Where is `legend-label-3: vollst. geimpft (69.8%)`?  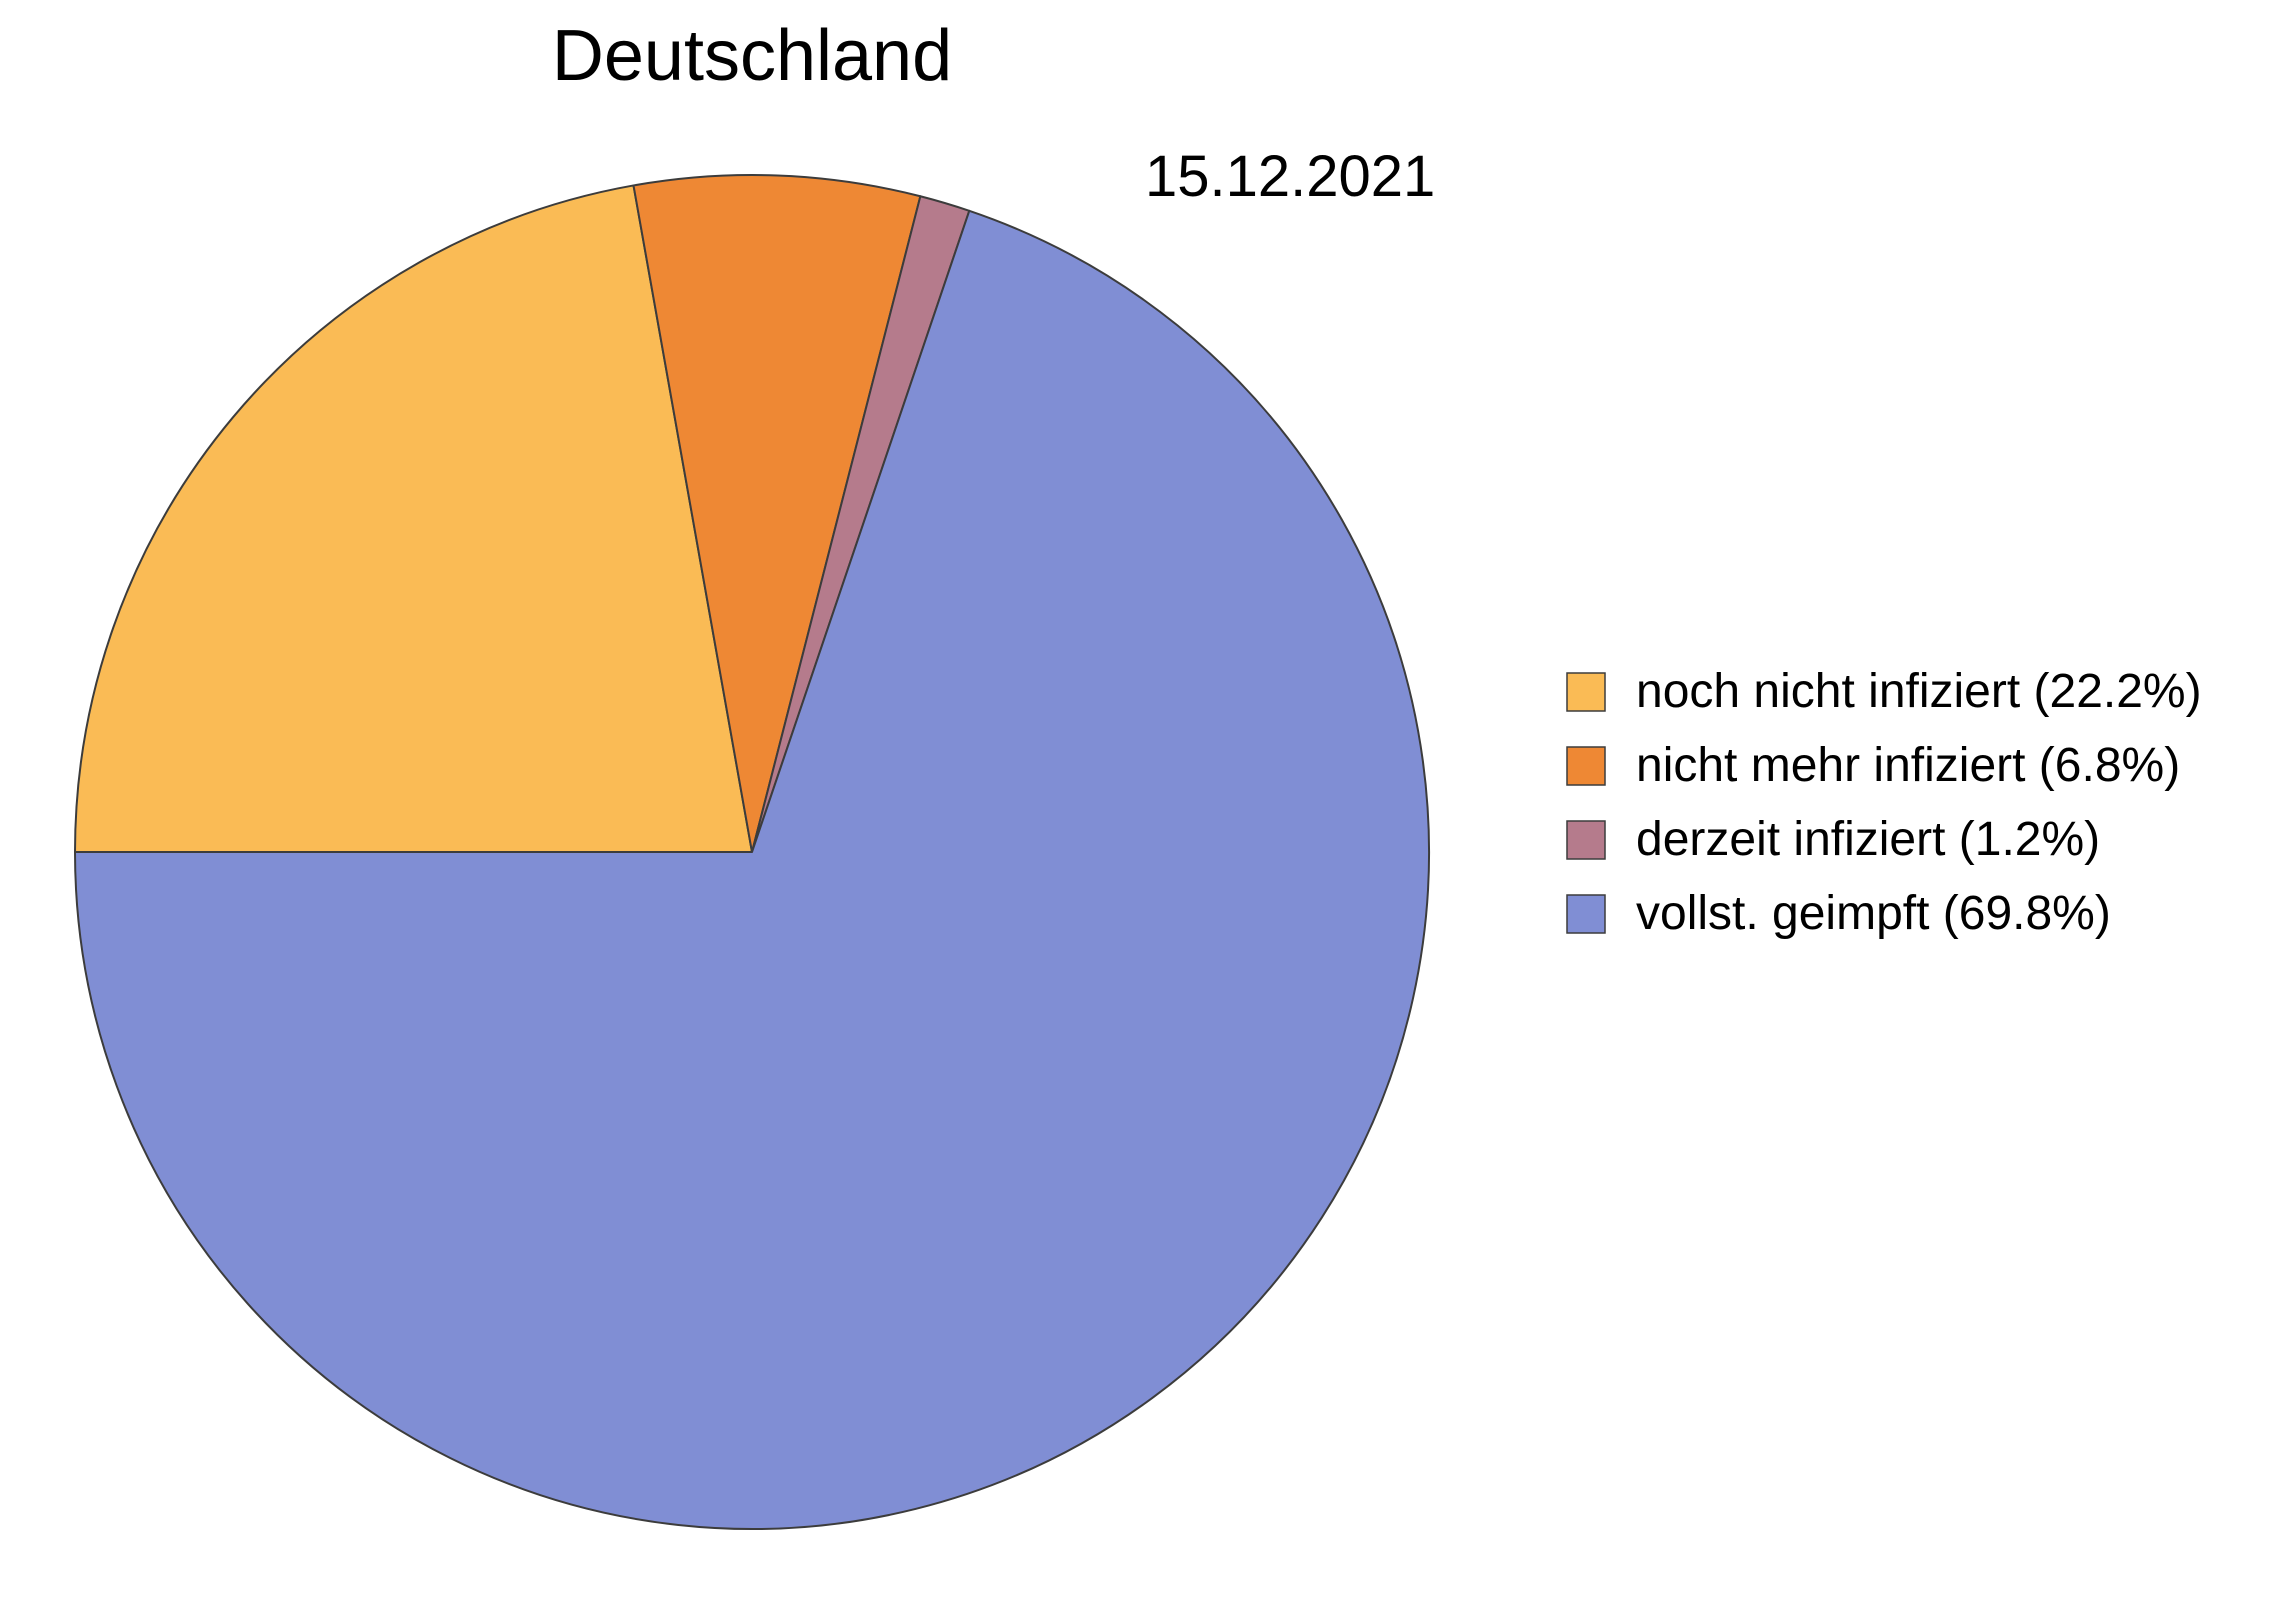
legend-label-3: vollst. geimpft (69.8%) is located at coordinates (1873, 913).